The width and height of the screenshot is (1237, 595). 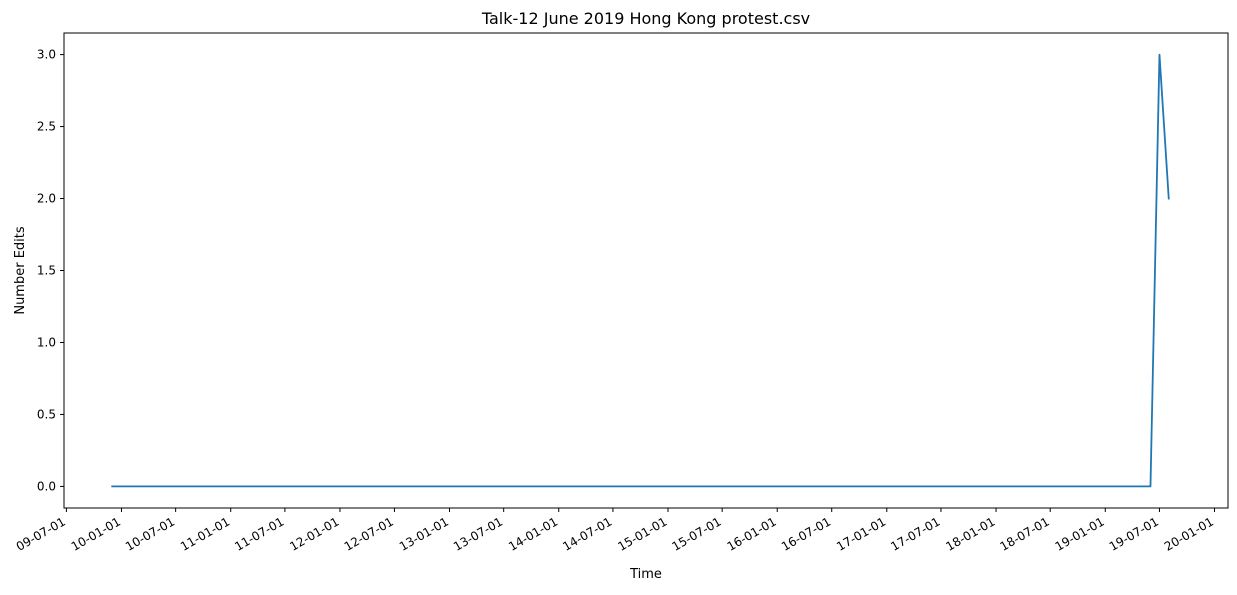 I want to click on y-tick-label: 0.5, so click(x=46, y=414).